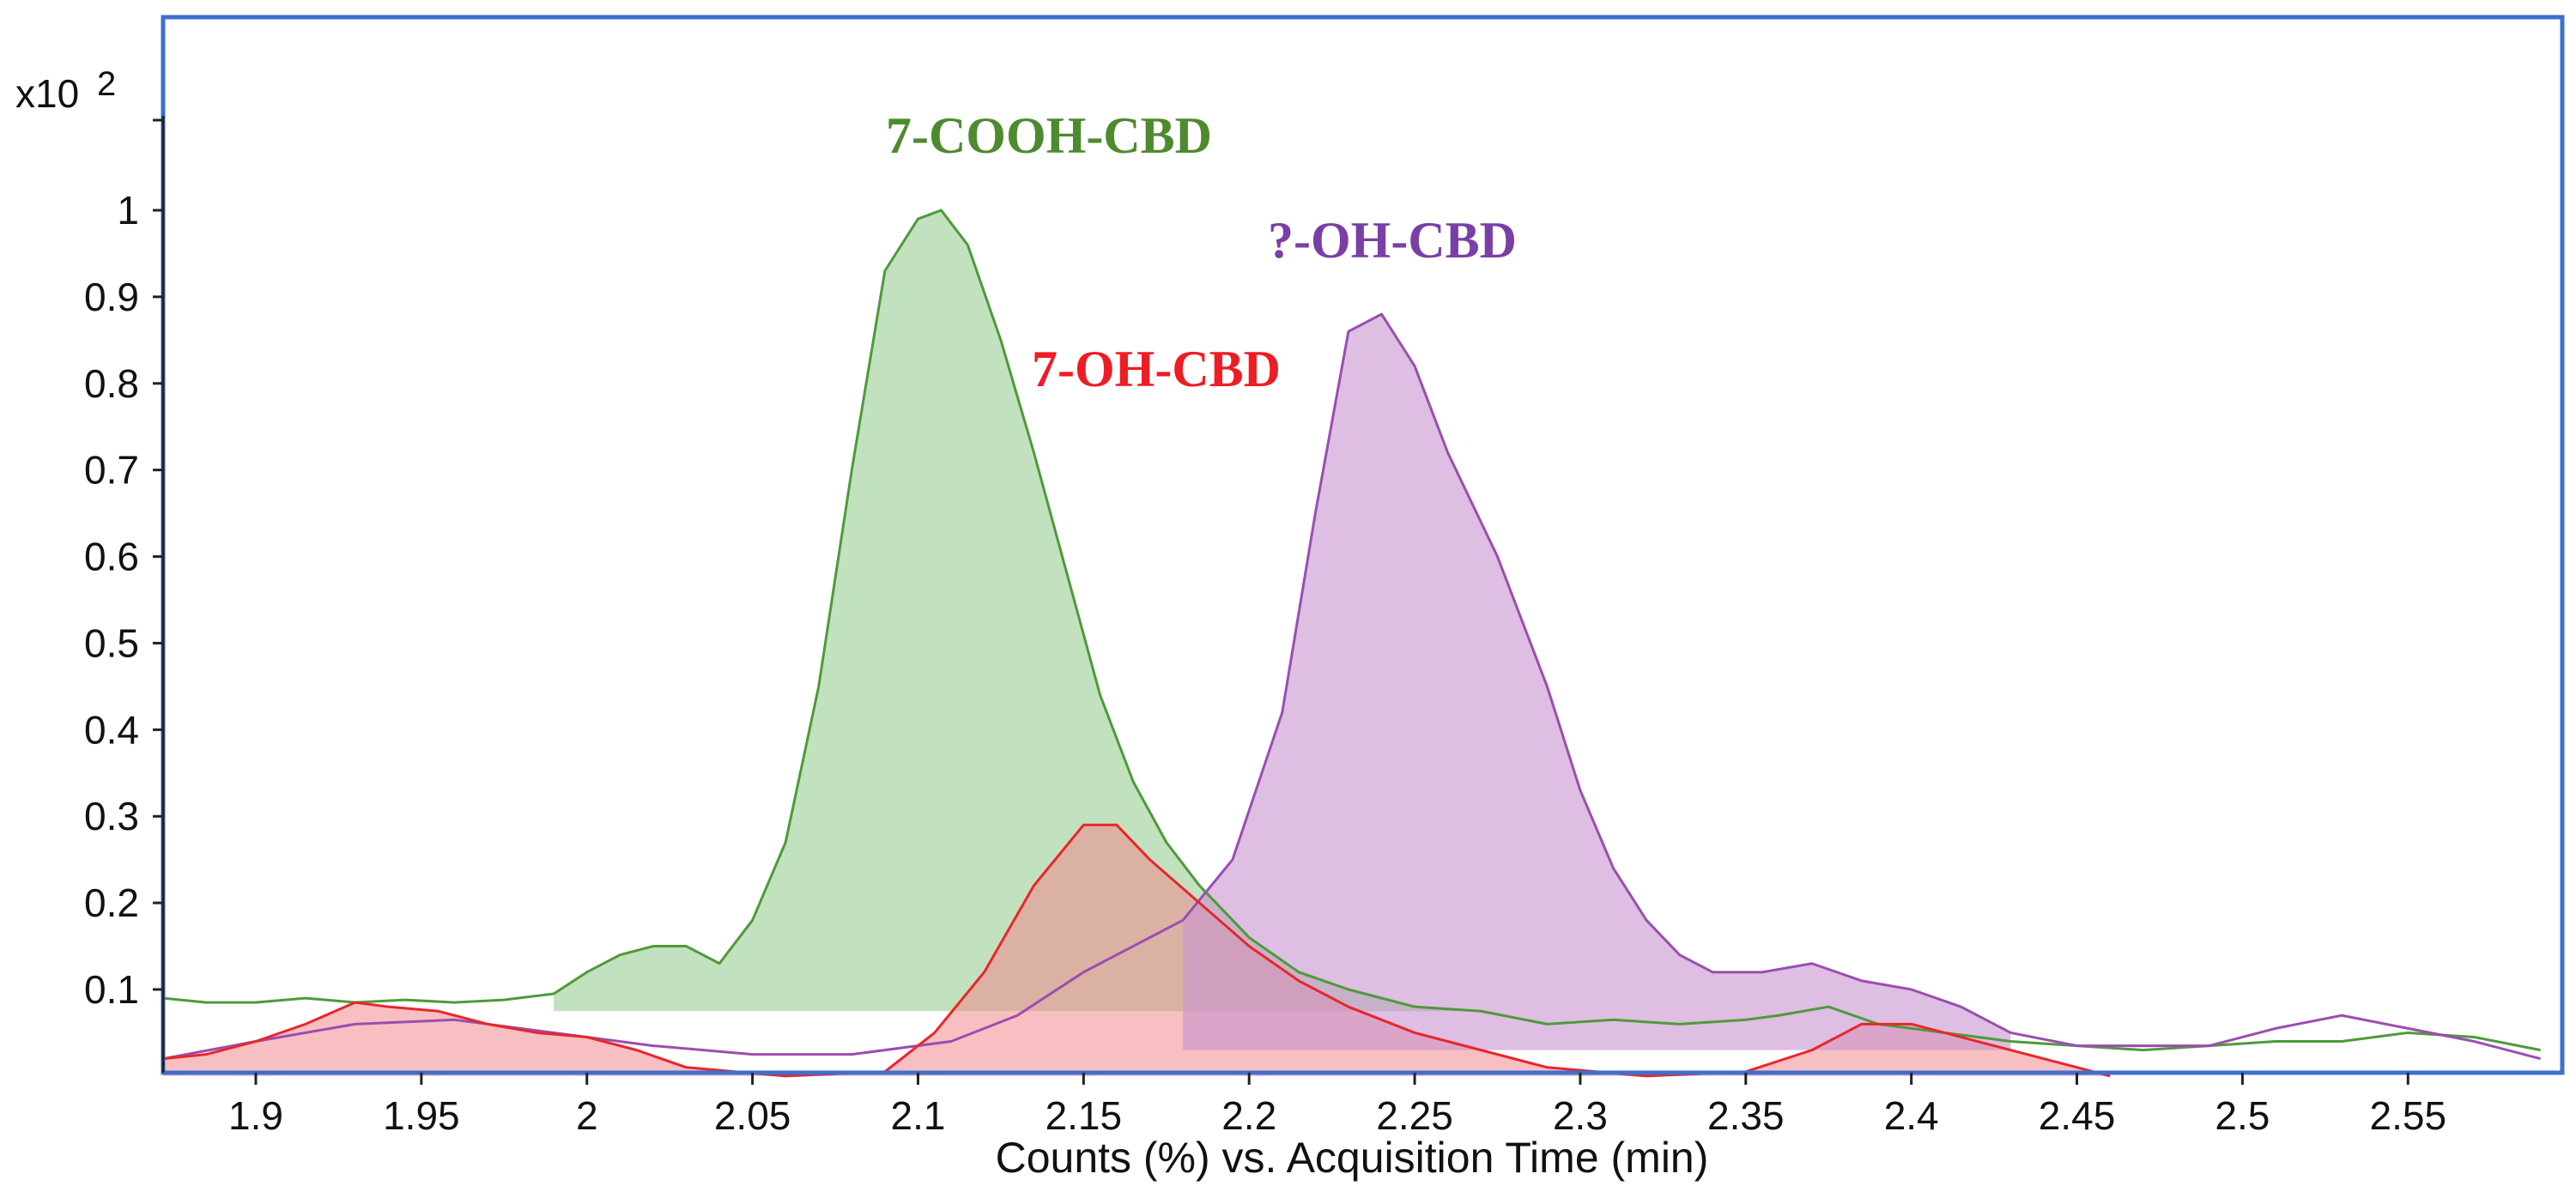  I want to click on x-tick-label: 2.35, so click(1746, 1115).